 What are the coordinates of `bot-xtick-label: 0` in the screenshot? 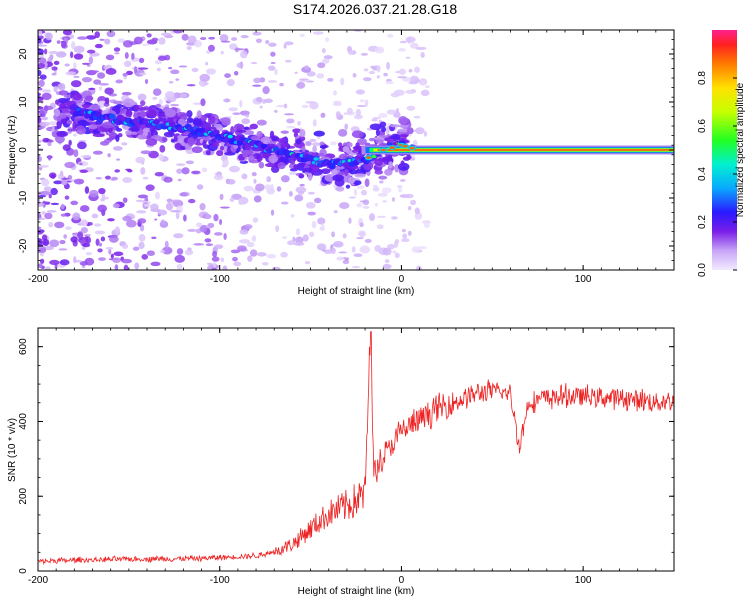 It's located at (402, 580).